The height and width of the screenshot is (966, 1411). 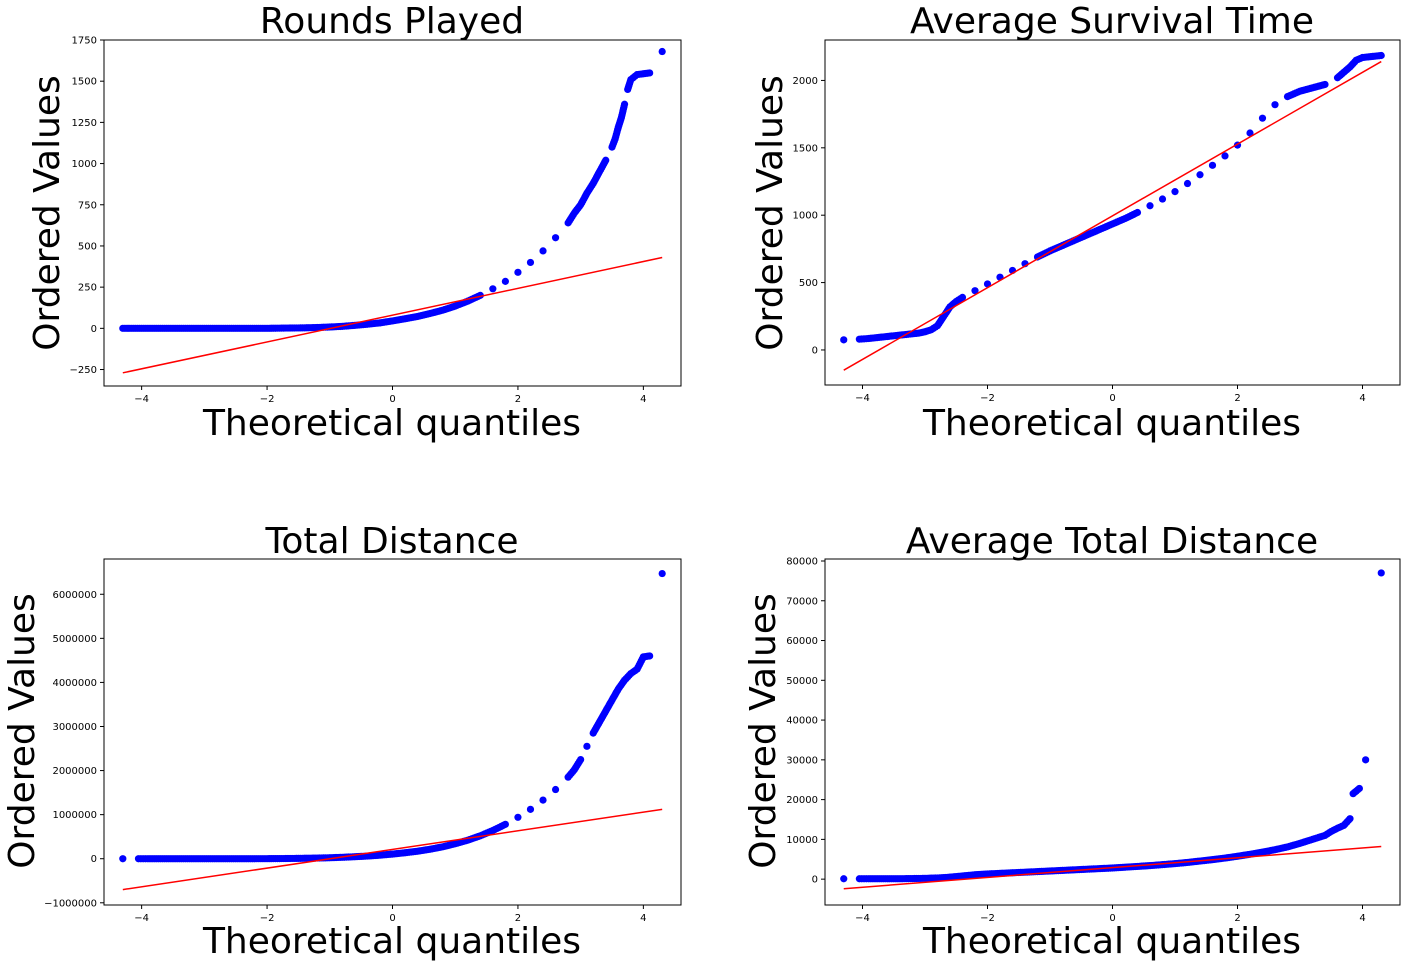 I want to click on total-distance-x-tick-label: −2, so click(x=267, y=918).